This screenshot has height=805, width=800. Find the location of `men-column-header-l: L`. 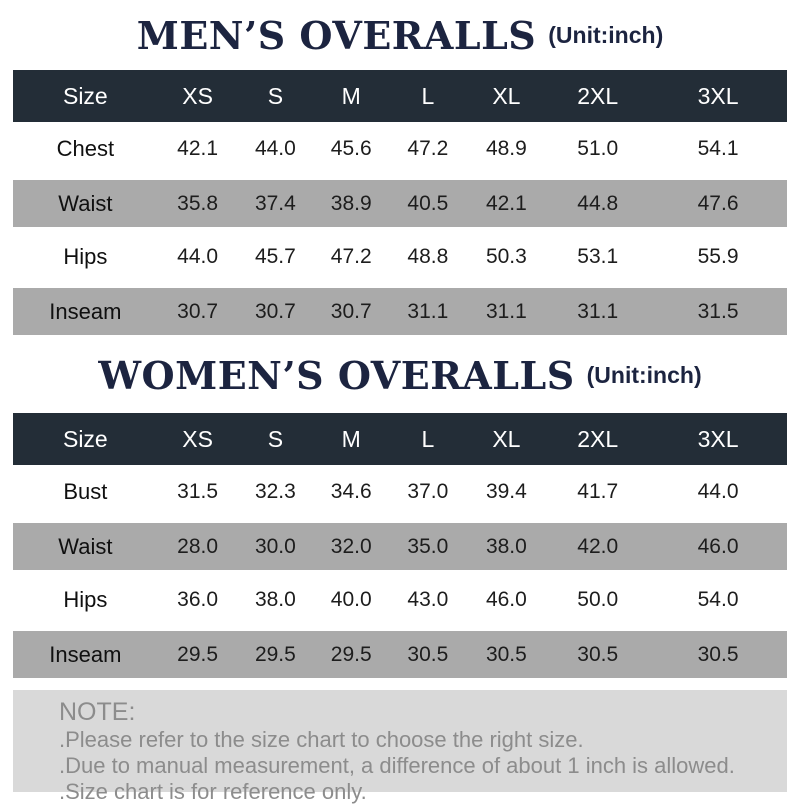

men-column-header-l: L is located at coordinates (428, 95).